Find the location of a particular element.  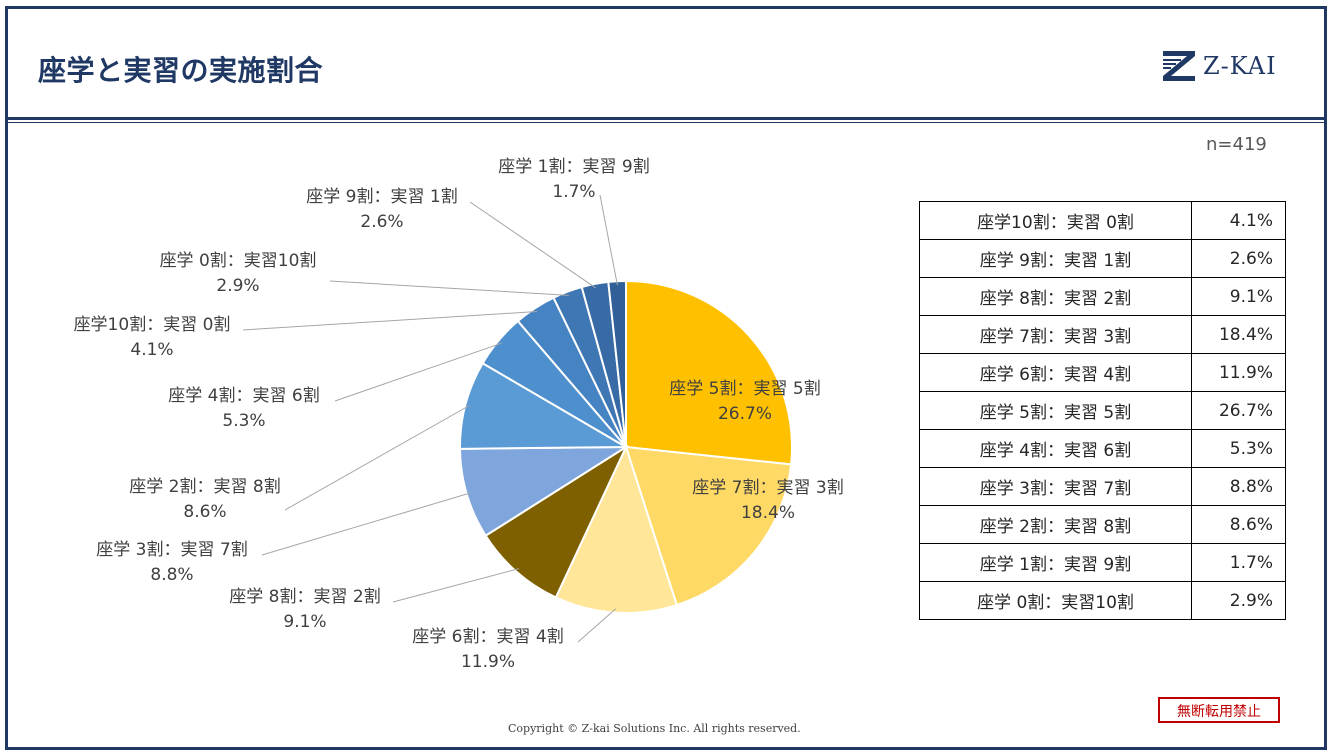

slice-value-label: 8.8% is located at coordinates (171, 575).